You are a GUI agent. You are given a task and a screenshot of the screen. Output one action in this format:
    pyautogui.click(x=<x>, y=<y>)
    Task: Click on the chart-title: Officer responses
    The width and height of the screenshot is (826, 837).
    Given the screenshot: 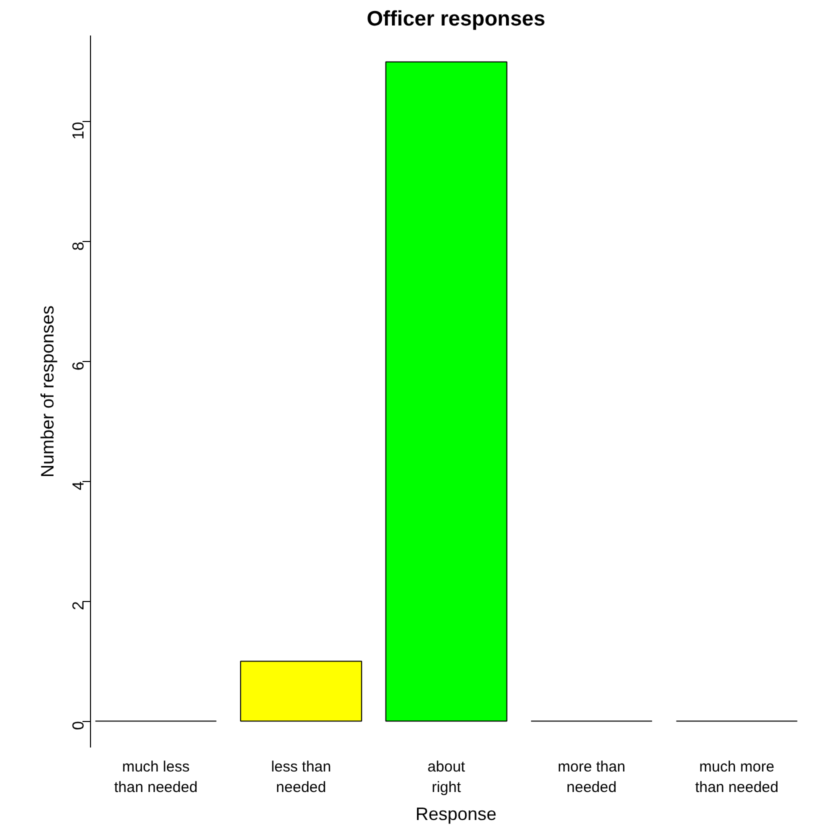 What is the action you would take?
    pyautogui.click(x=456, y=19)
    